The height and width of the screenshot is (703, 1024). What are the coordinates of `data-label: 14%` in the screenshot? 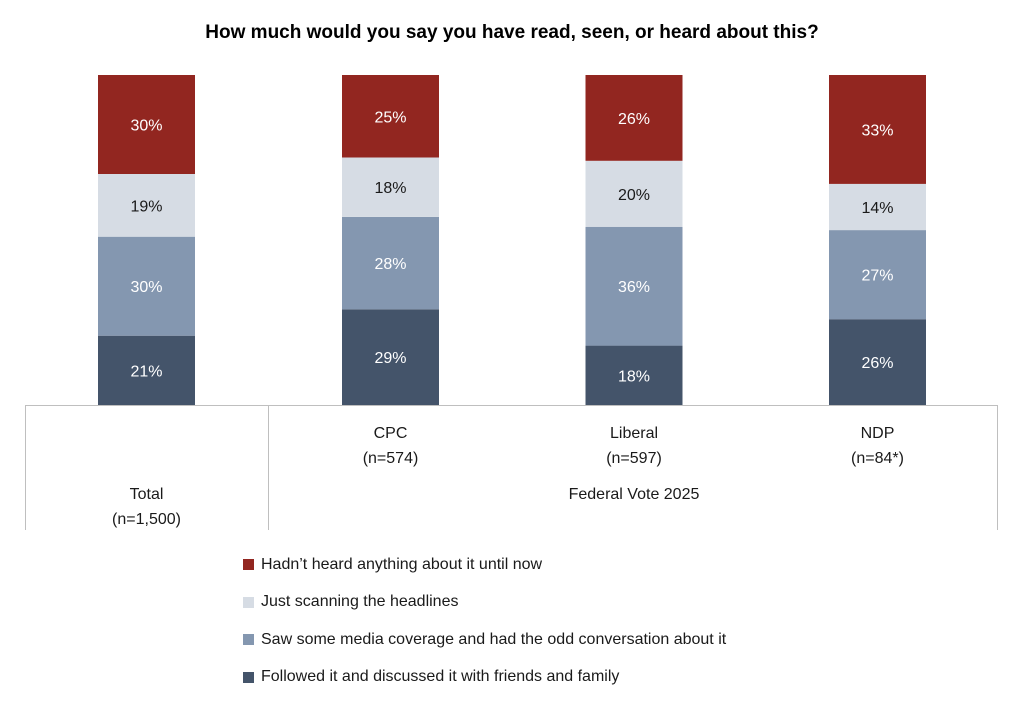 It's located at (877, 208).